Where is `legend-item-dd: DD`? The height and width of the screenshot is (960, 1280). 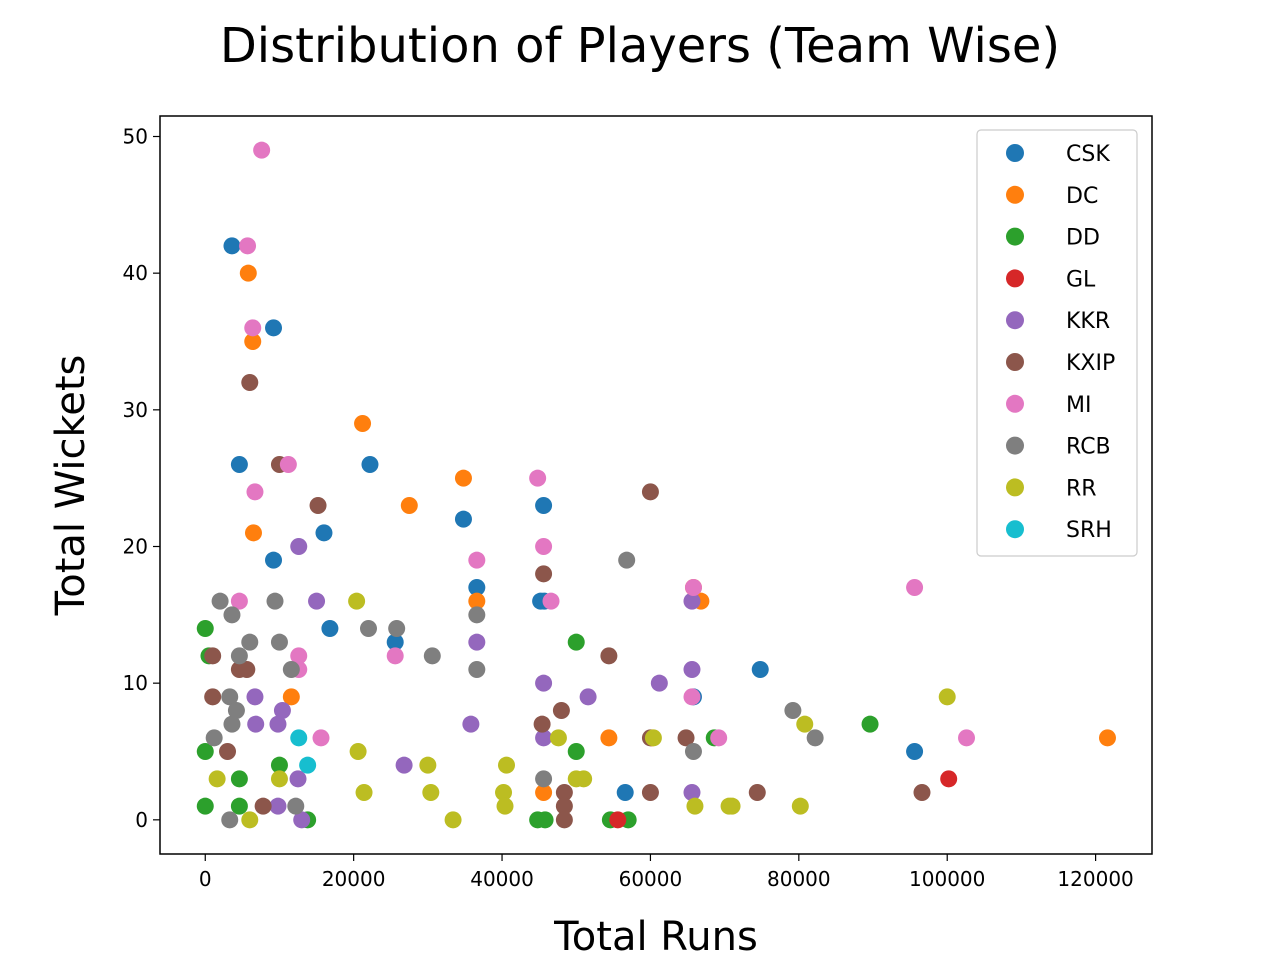 legend-item-dd: DD is located at coordinates (1053, 238).